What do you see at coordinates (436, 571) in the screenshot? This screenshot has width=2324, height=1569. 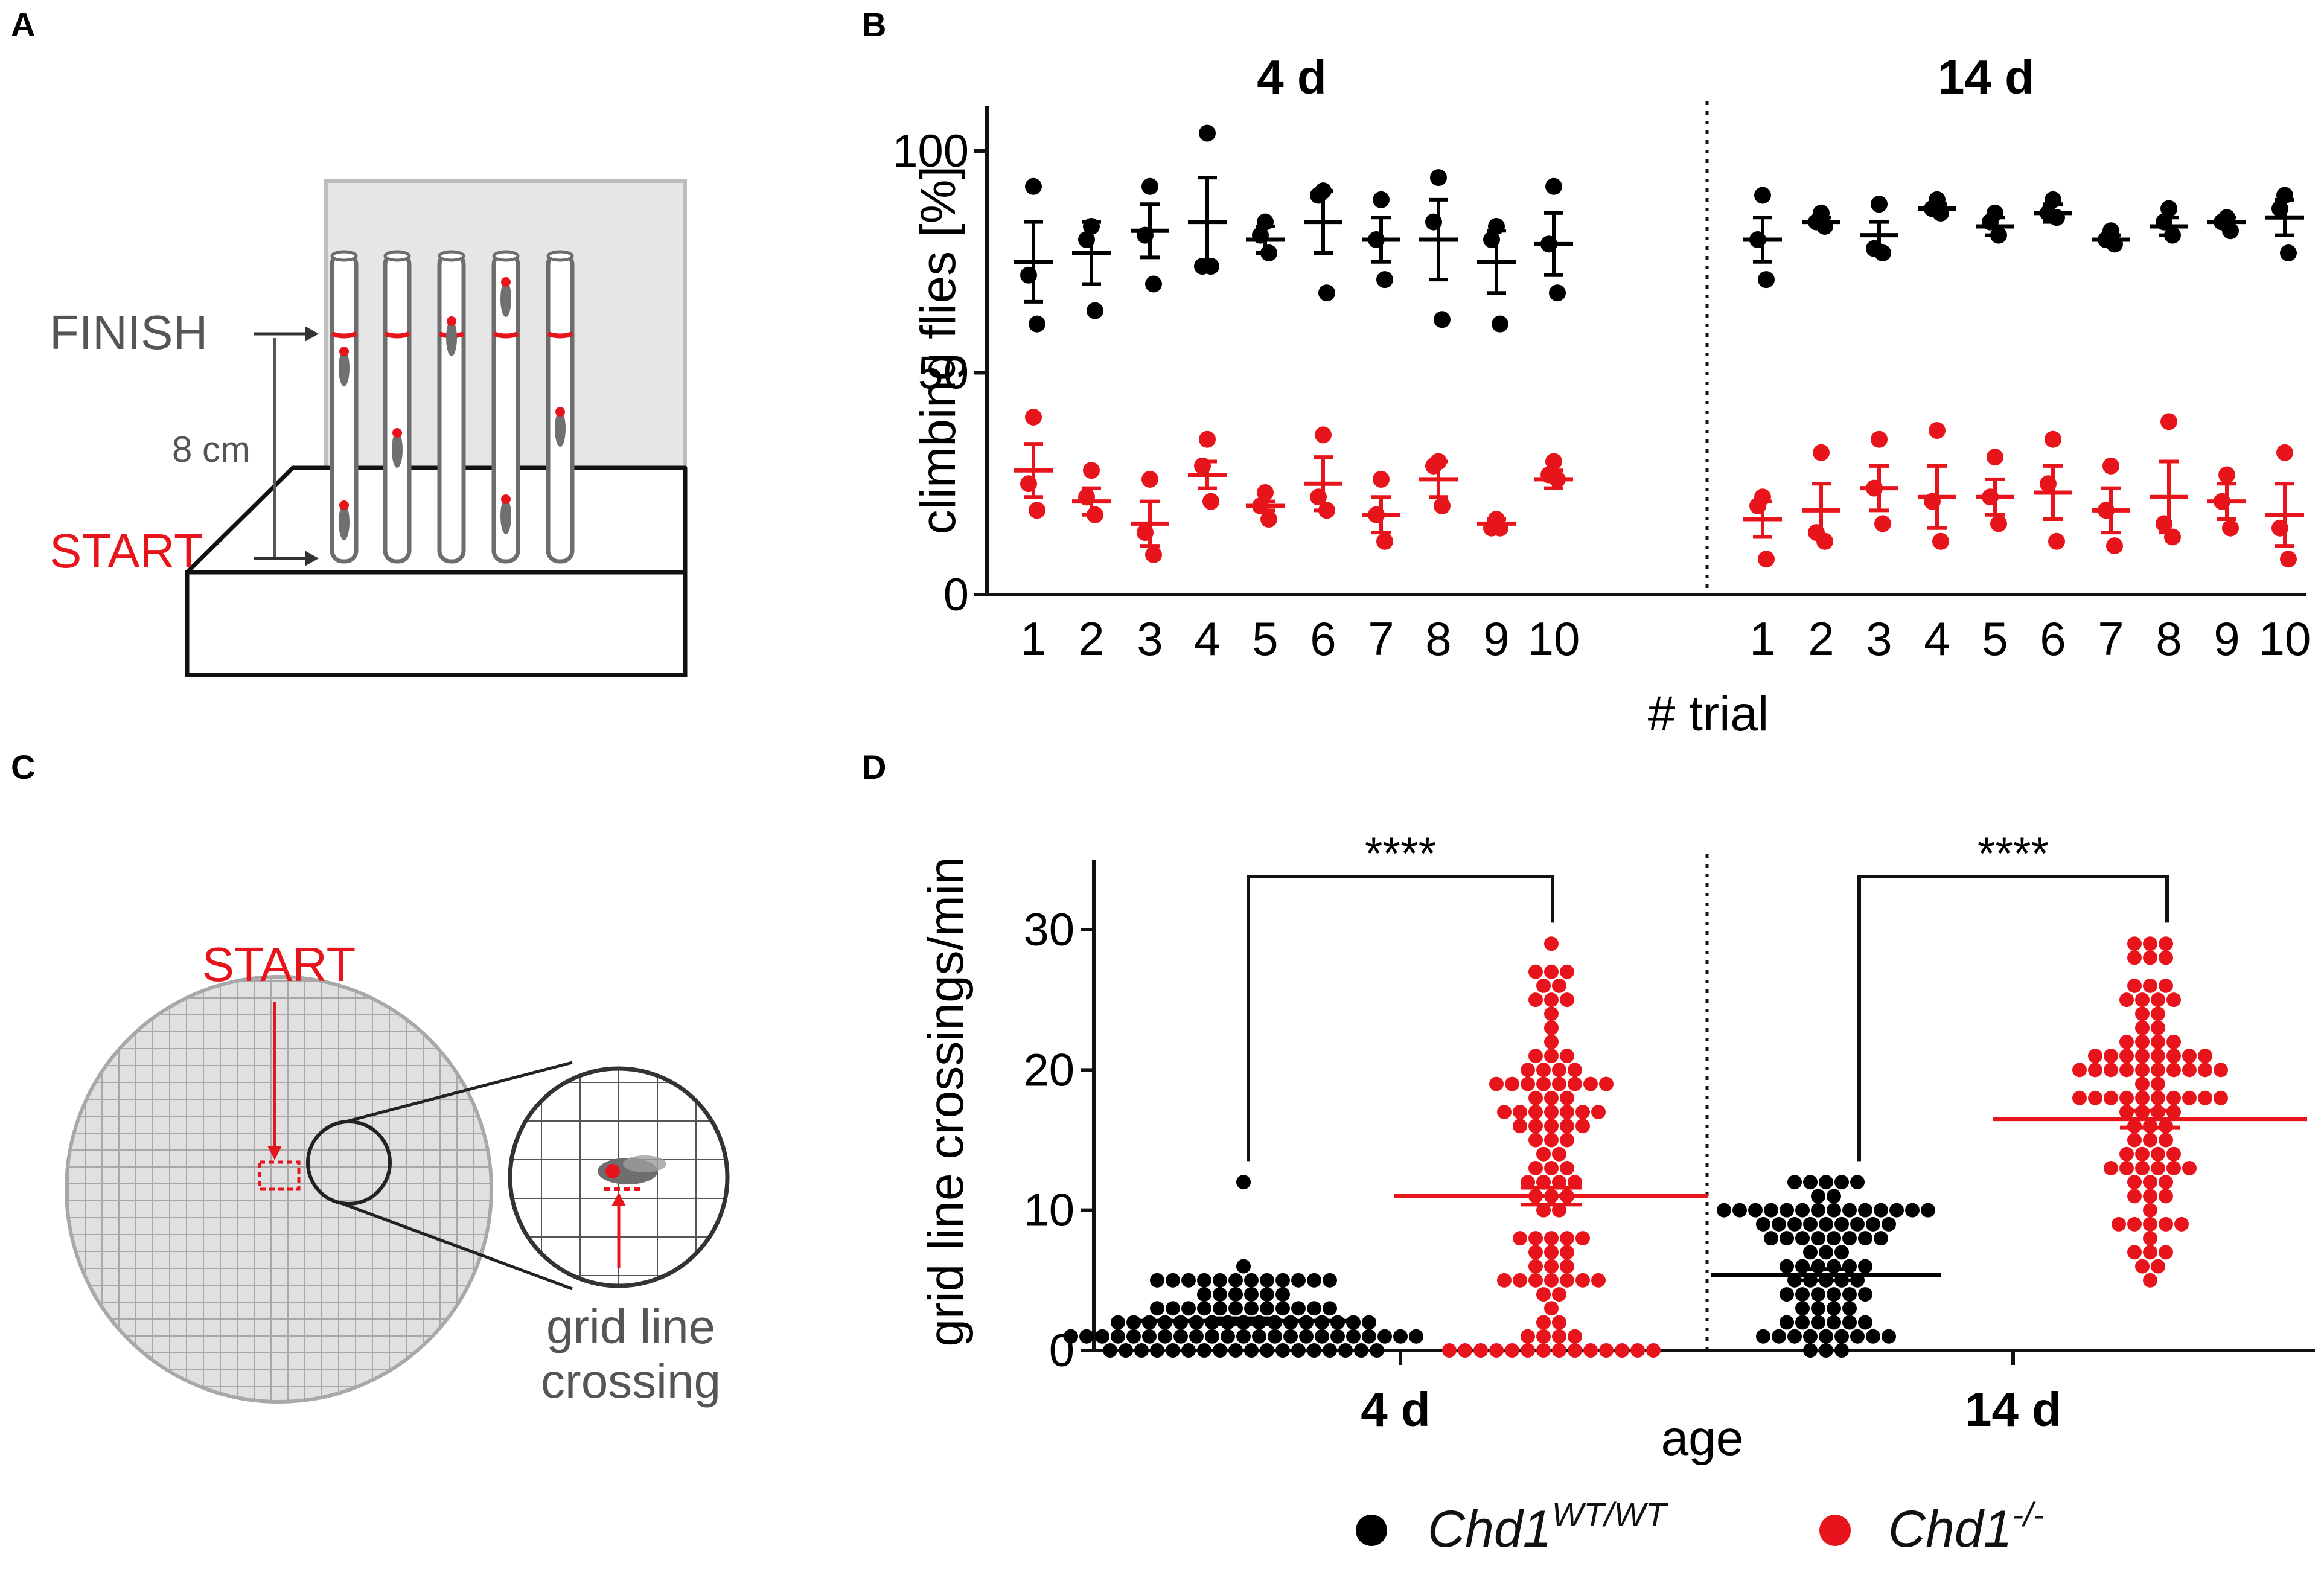 I see `apparatus-base` at bounding box center [436, 571].